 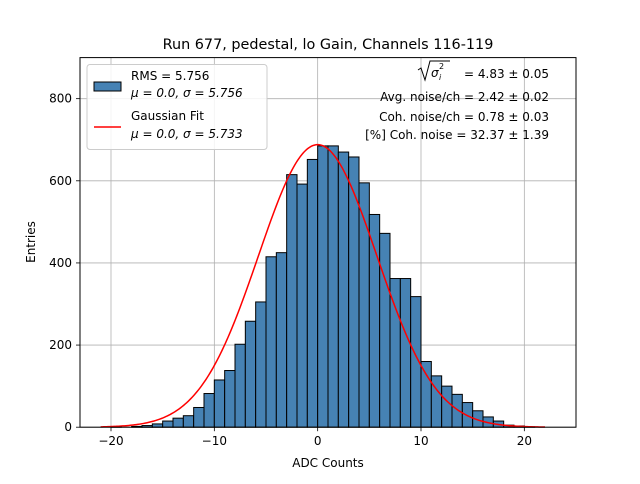 I want to click on x-tick-label: 0, so click(x=318, y=441).